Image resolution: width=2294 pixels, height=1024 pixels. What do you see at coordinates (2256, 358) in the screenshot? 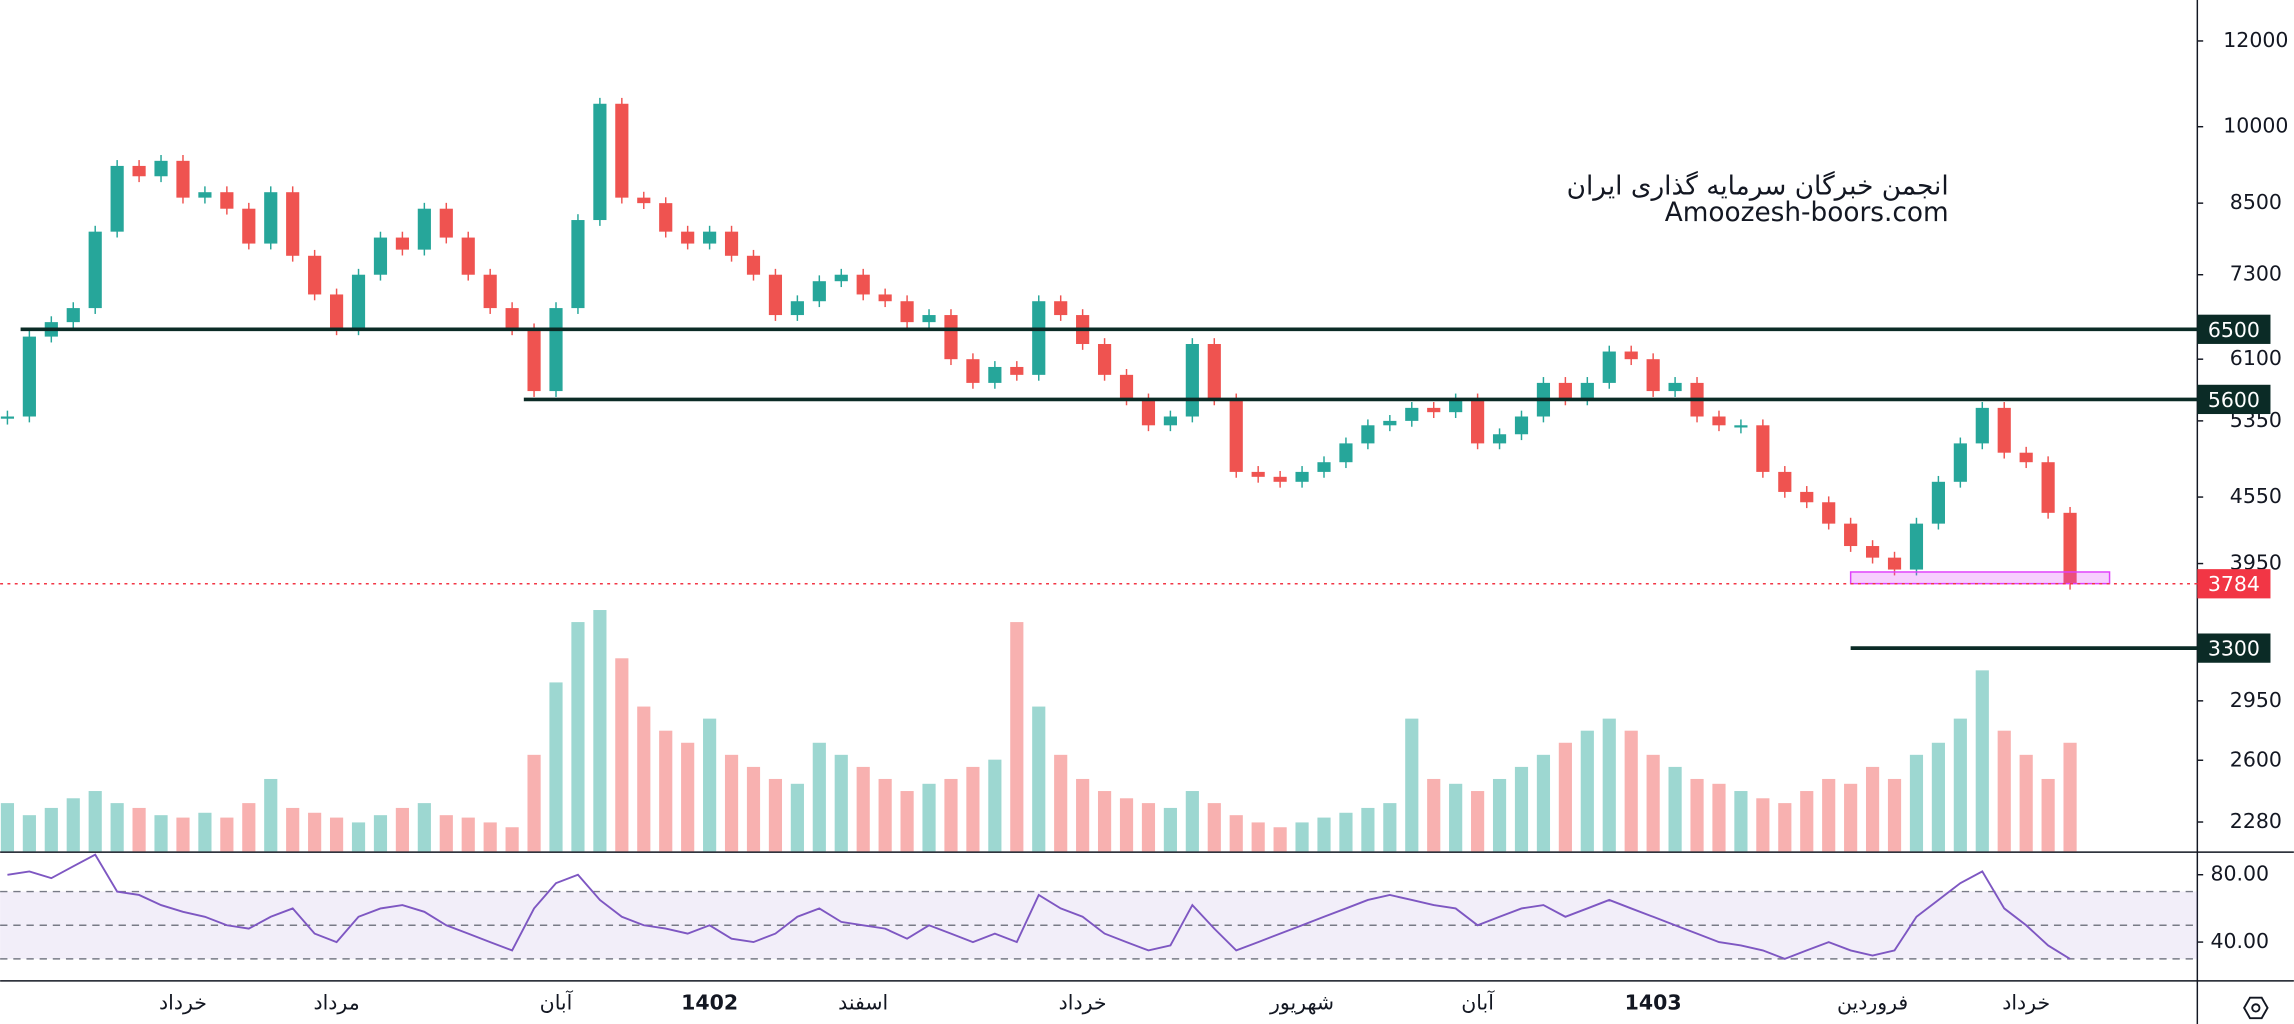
I see `y-tick-label: 6100` at bounding box center [2256, 358].